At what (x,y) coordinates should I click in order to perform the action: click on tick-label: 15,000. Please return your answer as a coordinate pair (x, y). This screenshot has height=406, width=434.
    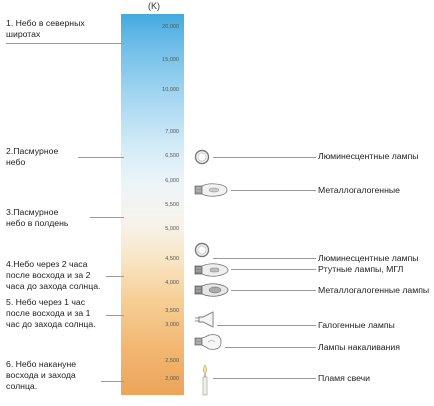
    Looking at the image, I should click on (170, 60).